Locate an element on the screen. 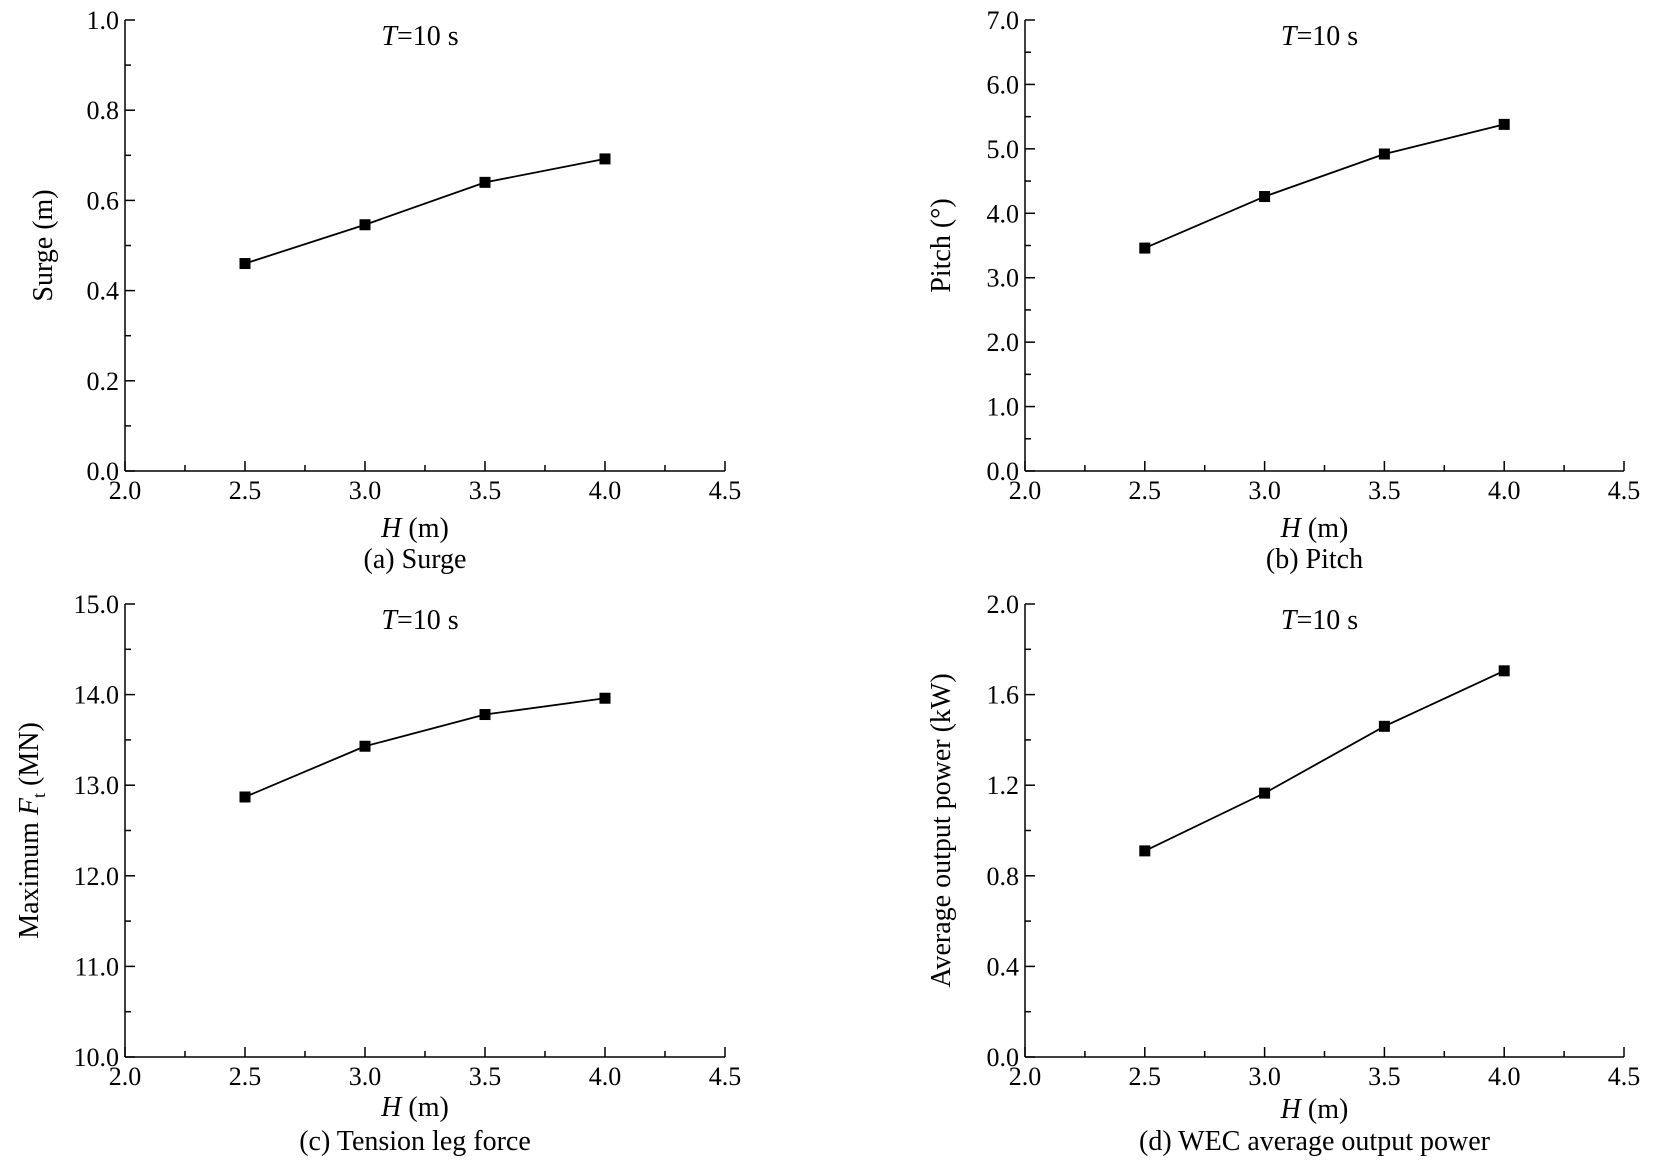 This screenshot has width=1655, height=1162. panel-caption: (a) Surge is located at coordinates (415, 559).